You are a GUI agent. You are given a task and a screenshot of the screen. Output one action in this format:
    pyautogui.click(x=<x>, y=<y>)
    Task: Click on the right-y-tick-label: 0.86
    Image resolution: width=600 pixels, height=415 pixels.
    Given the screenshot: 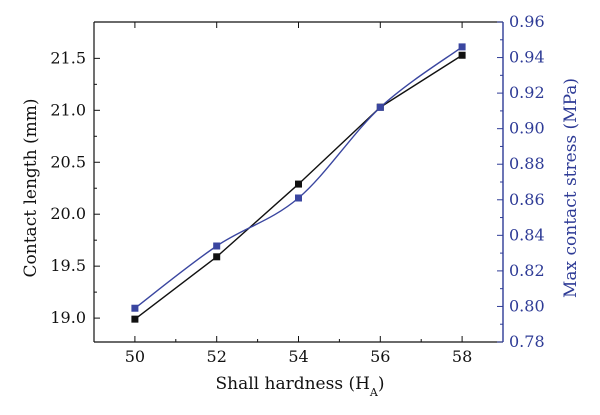 What is the action you would take?
    pyautogui.click(x=527, y=199)
    